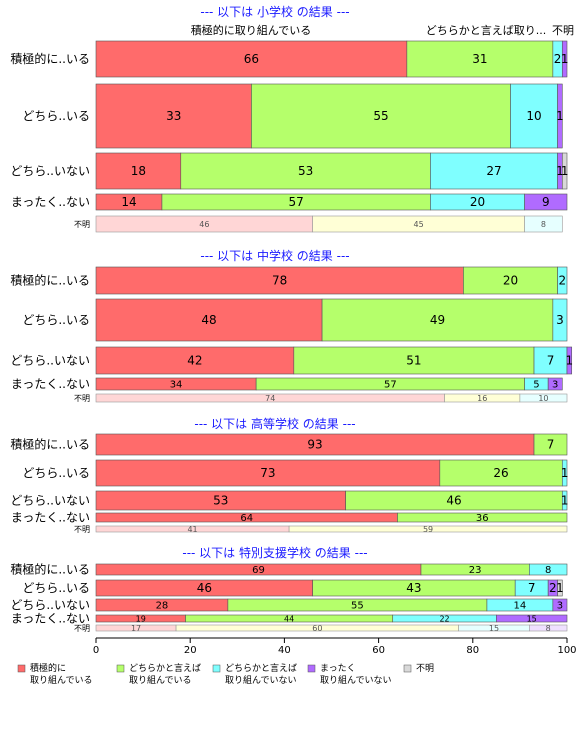 The image size is (580, 747). I want to click on data-label: 8, so click(543, 224).